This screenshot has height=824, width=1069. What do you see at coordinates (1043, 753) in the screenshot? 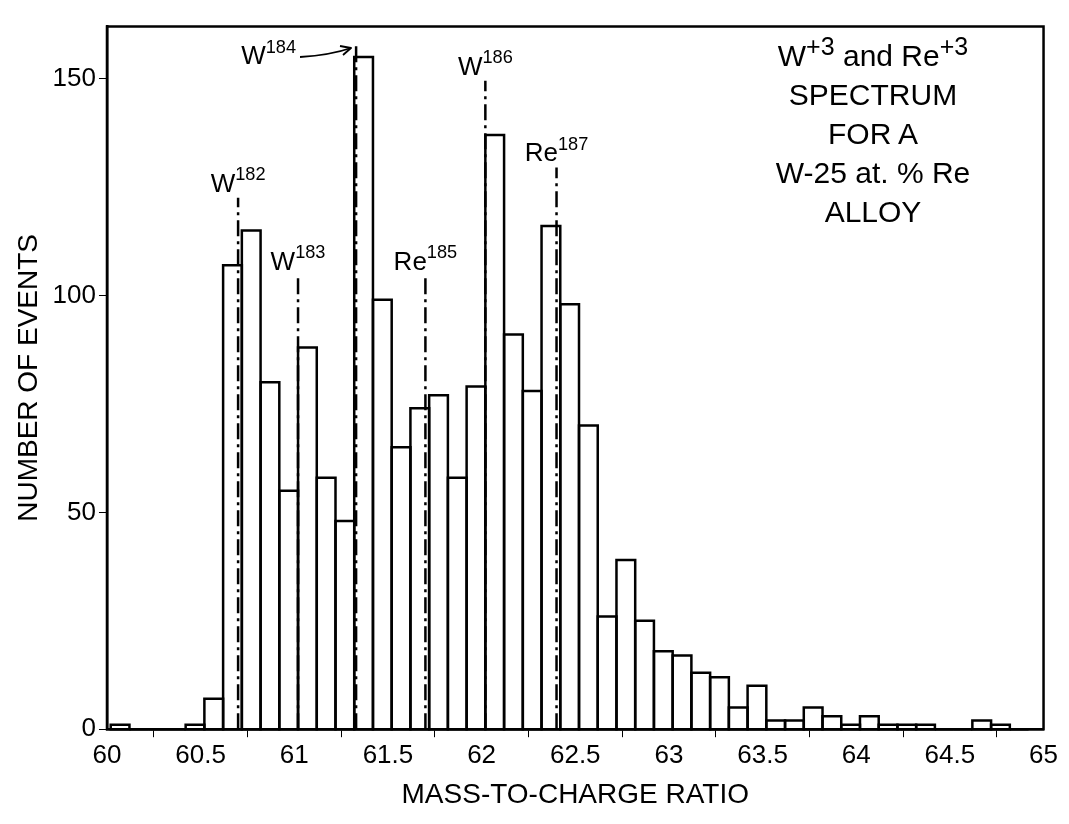
I see `x-tick-label: 65` at bounding box center [1043, 753].